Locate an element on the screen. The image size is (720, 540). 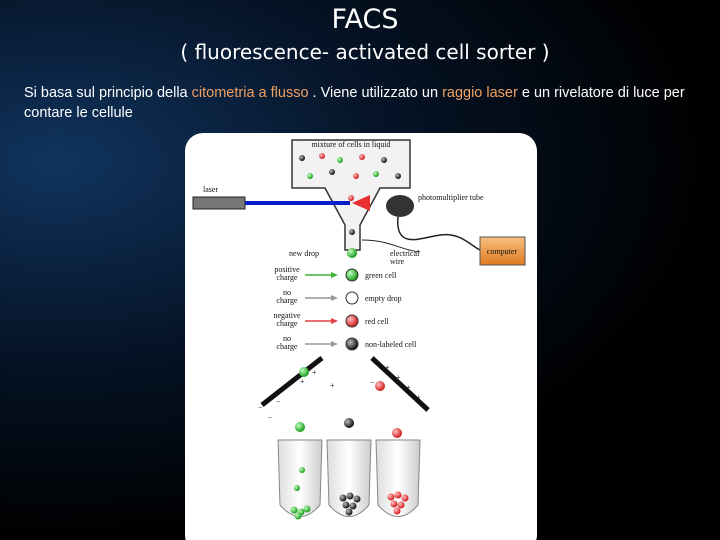
wire-label: electrical wire is located at coordinates (405, 257).